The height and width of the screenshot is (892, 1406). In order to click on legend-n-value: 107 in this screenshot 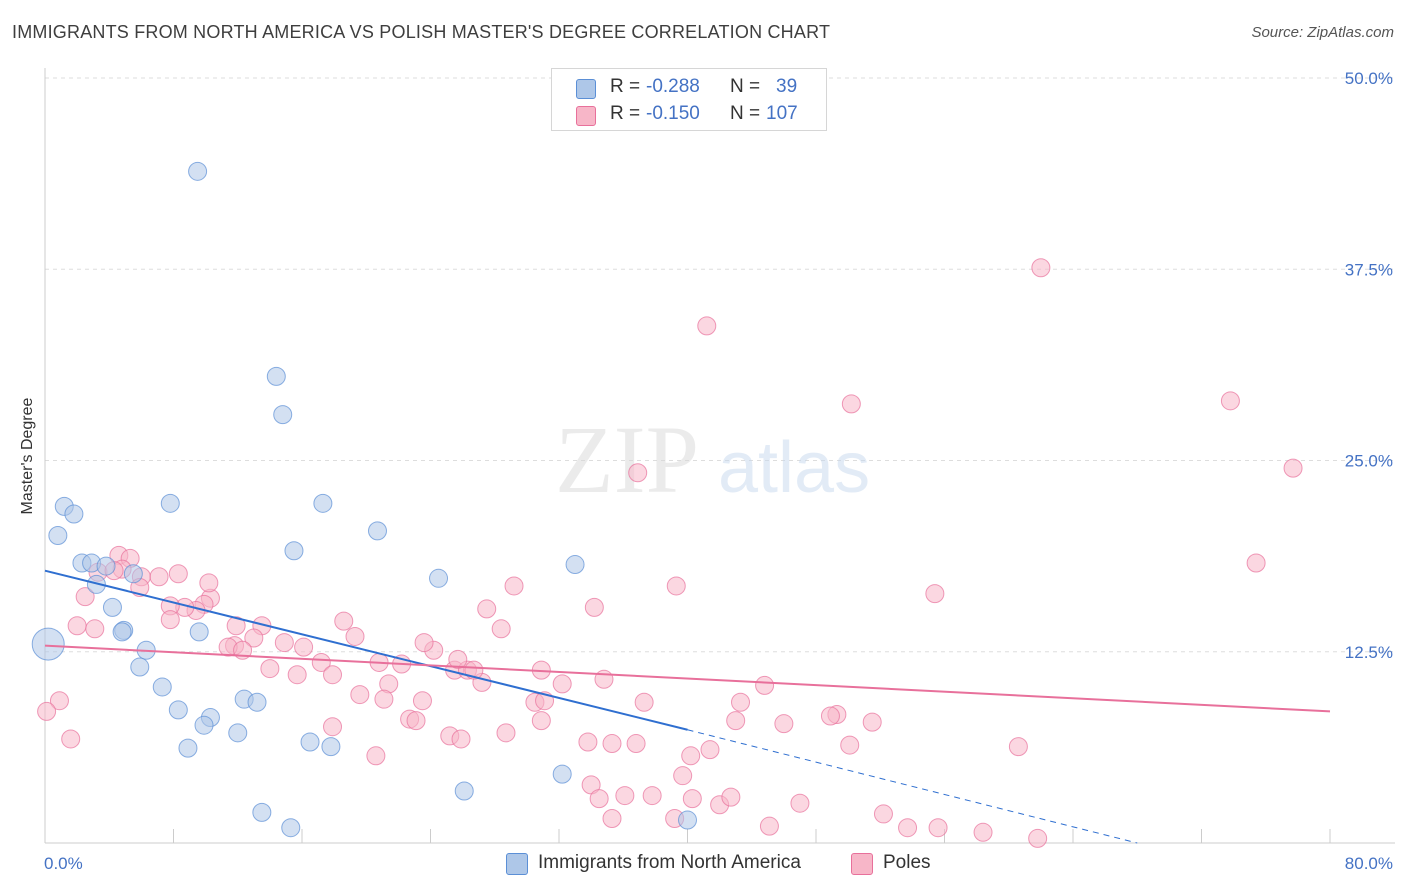, I will do `click(782, 113)`.